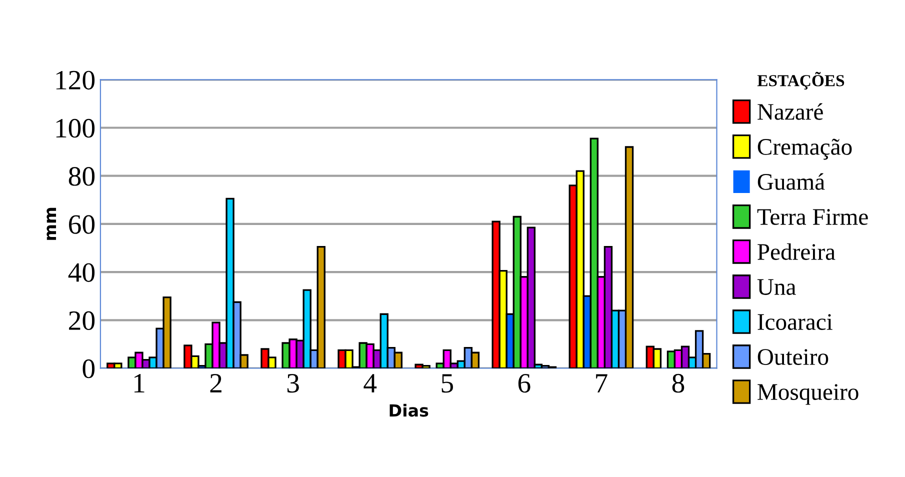  Describe the element at coordinates (808, 394) in the screenshot. I see `legend-label: Mosqueiro` at that location.